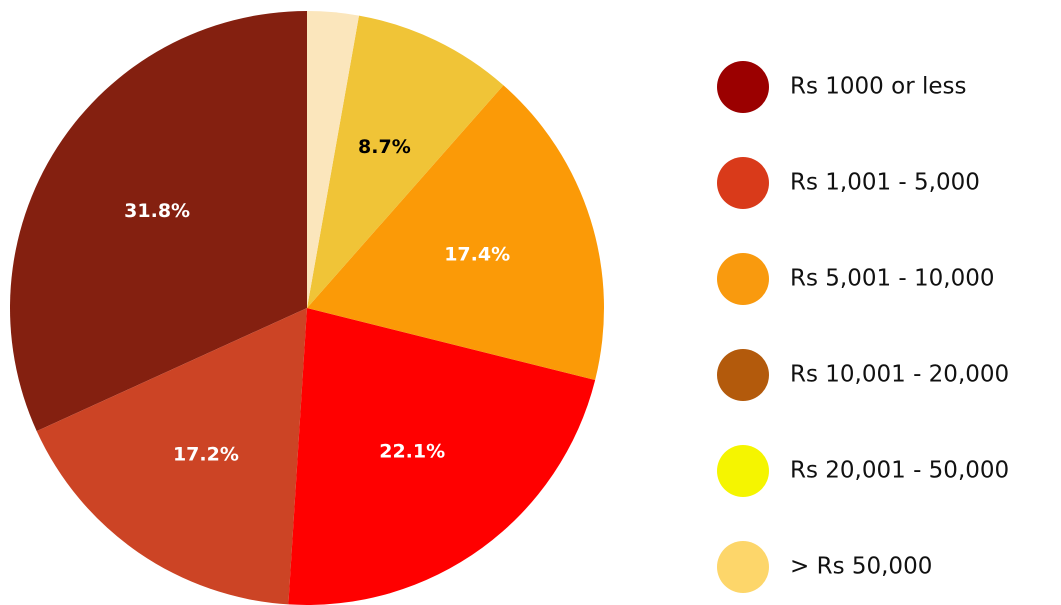  I want to click on legend-label: Rs 1,001 - 5,000, so click(885, 183).